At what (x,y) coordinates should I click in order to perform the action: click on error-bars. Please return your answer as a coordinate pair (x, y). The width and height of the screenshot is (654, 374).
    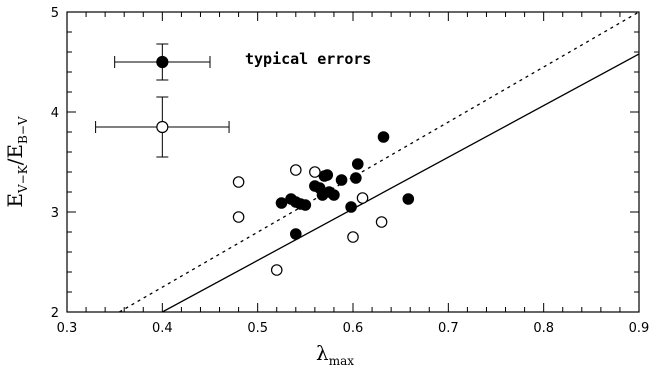
    Looking at the image, I should click on (162, 100).